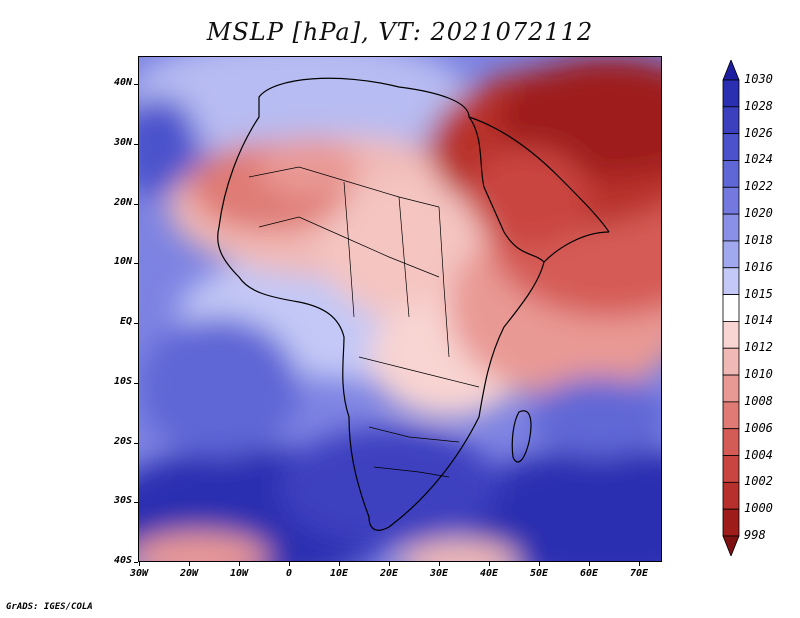 The width and height of the screenshot is (800, 618). What do you see at coordinates (758, 320) in the screenshot?
I see `colorbar-level-label: 1014` at bounding box center [758, 320].